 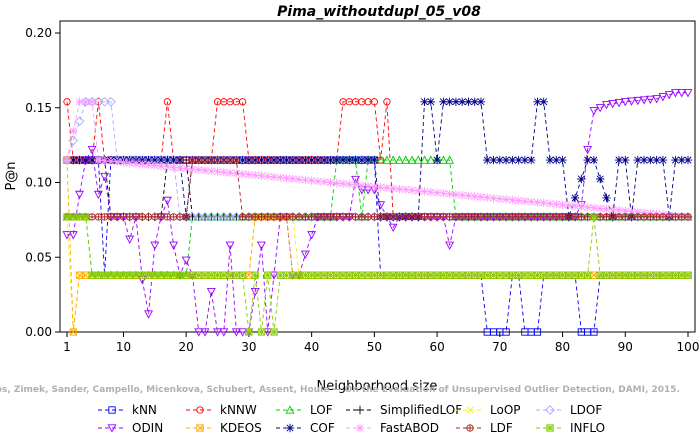 What do you see at coordinates (550, 410) in the screenshot?
I see `legend-marker-ldof` at bounding box center [550, 410].